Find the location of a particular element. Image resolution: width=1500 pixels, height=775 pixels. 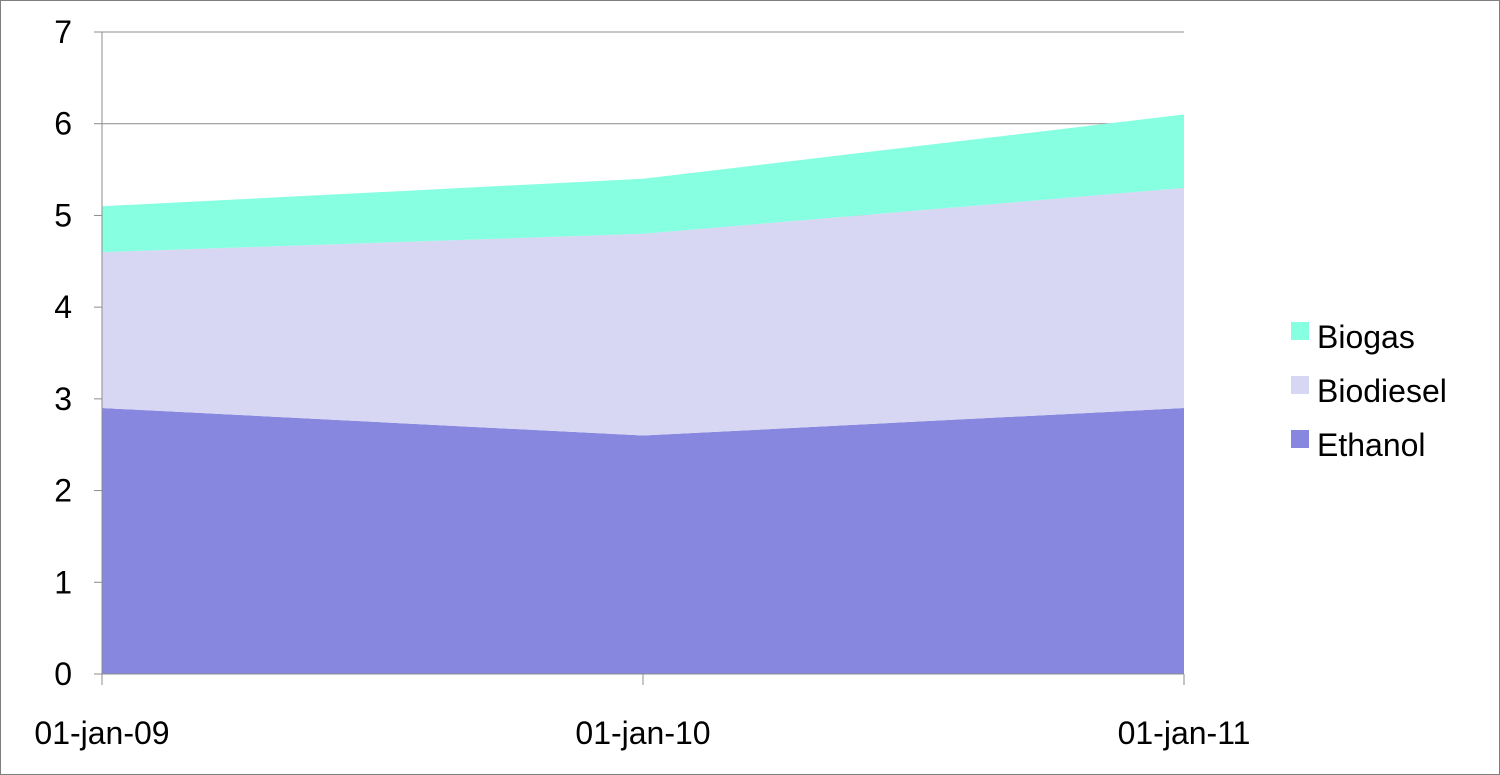

legend-swatch-ethanol is located at coordinates (1300, 439).